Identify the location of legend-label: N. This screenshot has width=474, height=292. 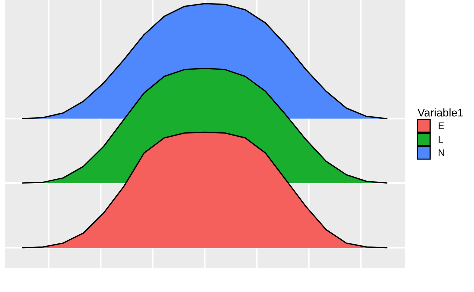
(441, 153).